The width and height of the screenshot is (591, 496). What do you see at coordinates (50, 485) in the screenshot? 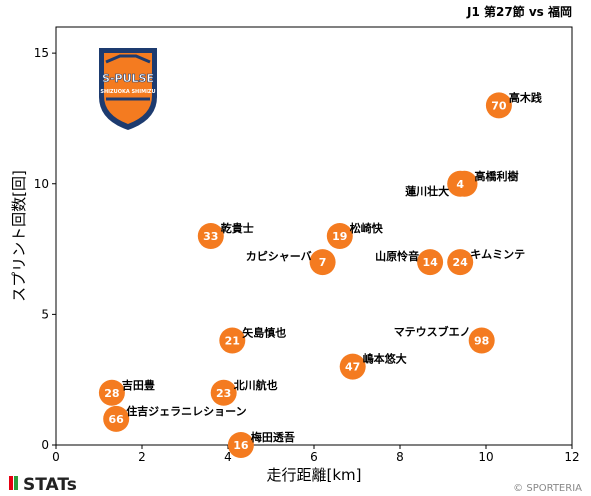
I see `brand-name: STATs` at bounding box center [50, 485].